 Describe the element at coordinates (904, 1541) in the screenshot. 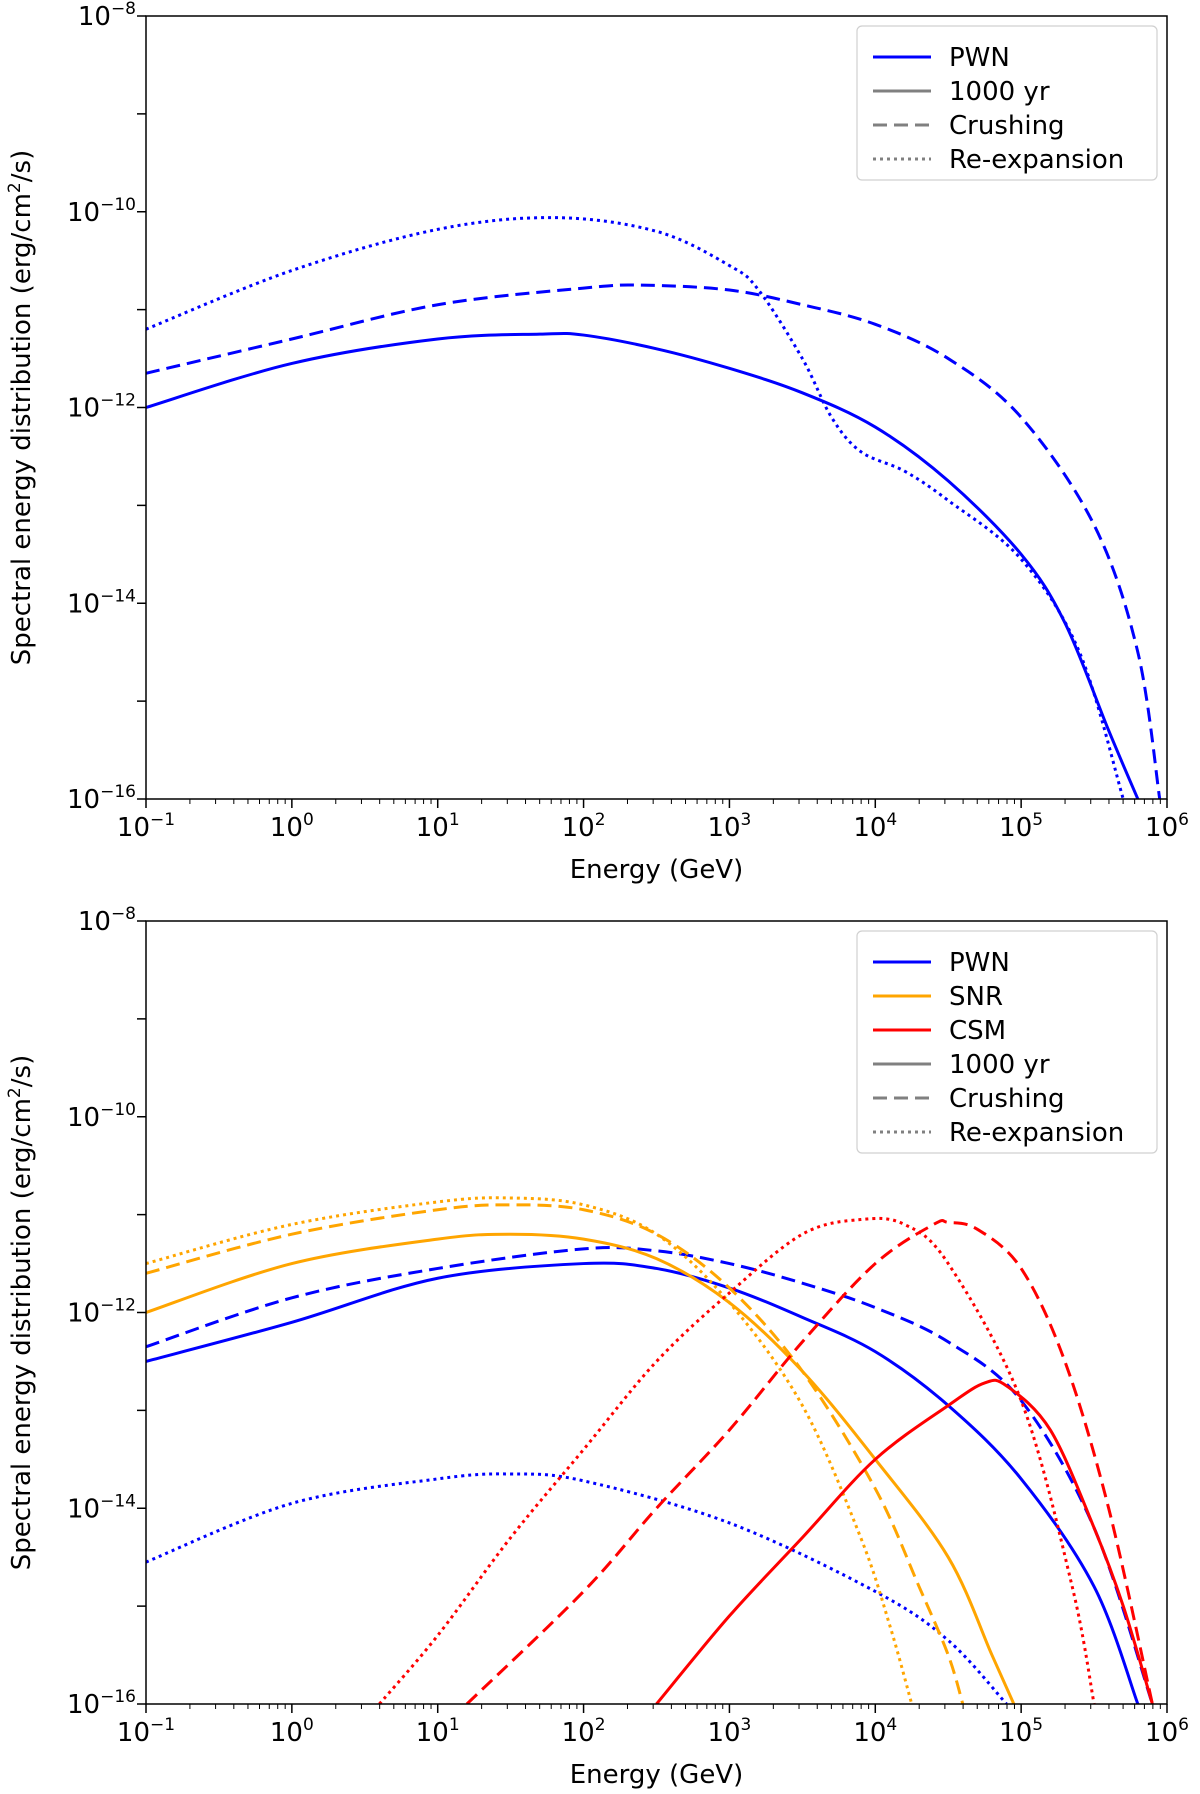

I see `series-line-csm-1000-yr` at that location.